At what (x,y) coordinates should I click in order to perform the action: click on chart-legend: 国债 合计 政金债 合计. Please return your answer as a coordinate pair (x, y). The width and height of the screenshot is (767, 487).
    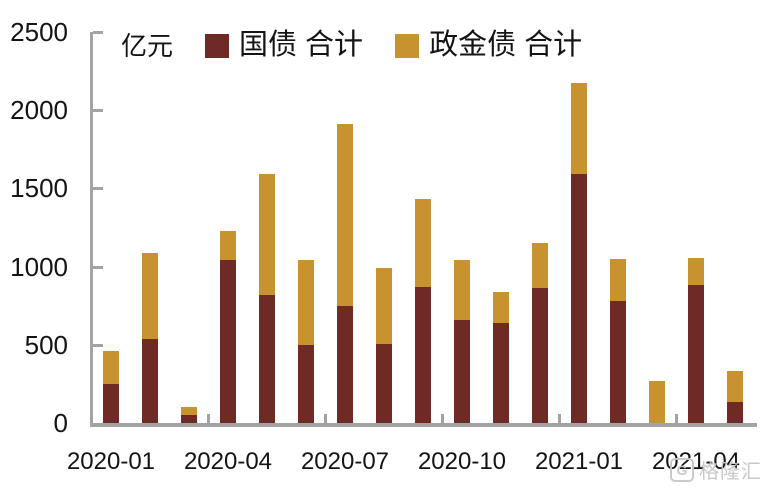
    Looking at the image, I should click on (393, 45).